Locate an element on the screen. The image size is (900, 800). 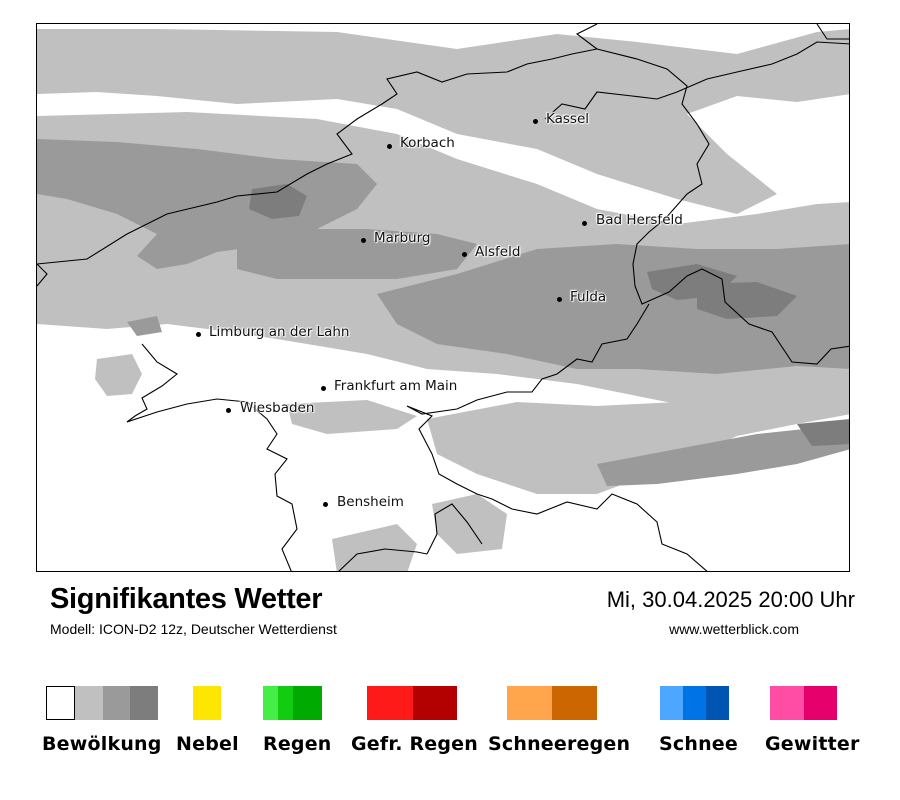
swatch-freezing-rain-light is located at coordinates (390, 703).